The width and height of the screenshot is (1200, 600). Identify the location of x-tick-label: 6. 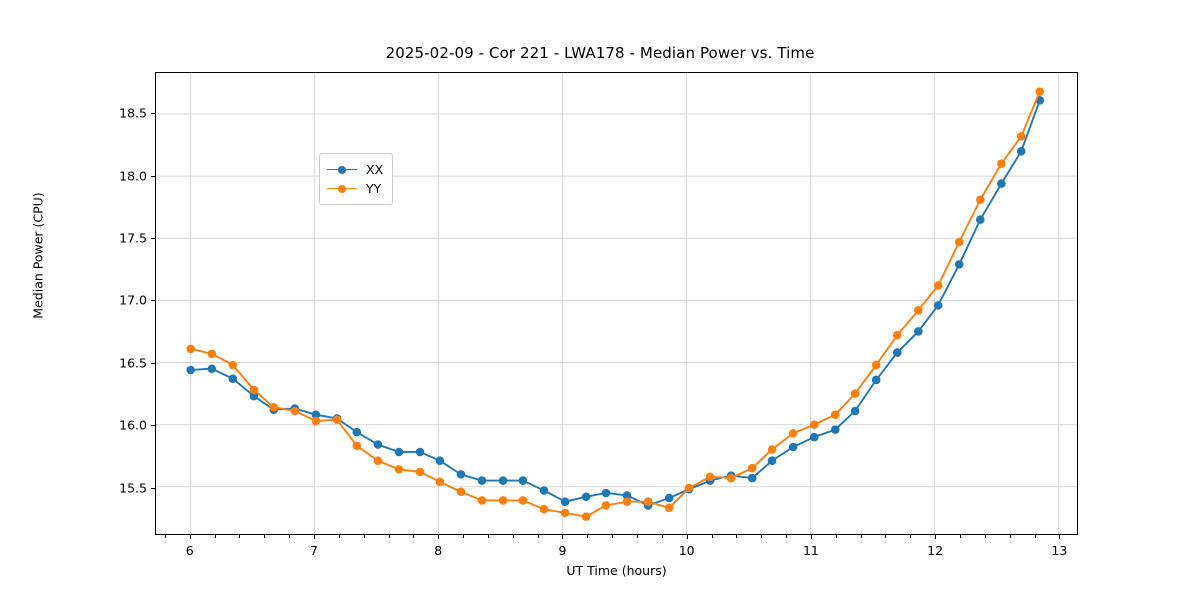
(189, 550).